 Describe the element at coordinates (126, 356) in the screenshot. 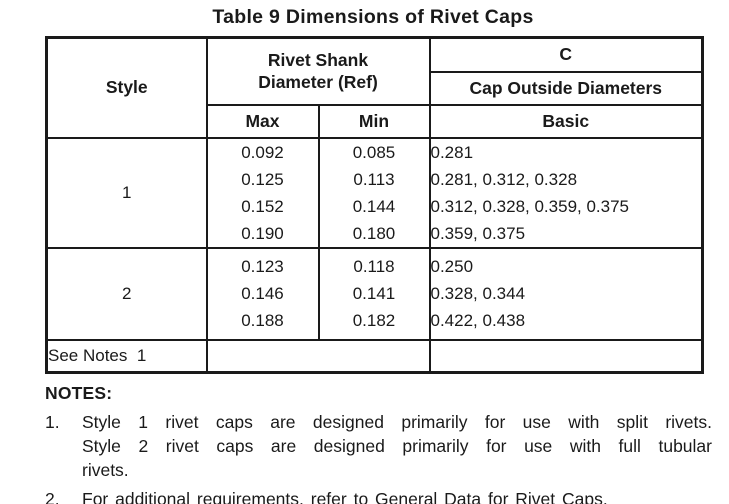

I see `see-notes-cell: See Notes 1` at that location.